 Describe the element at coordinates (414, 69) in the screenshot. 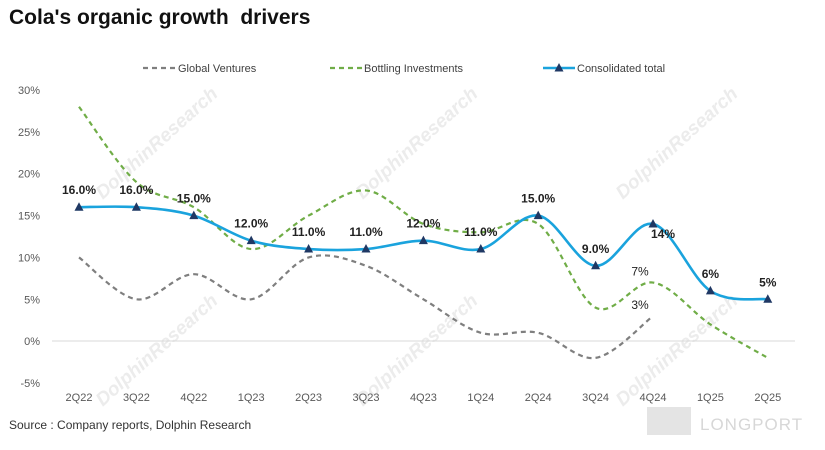

I see `legend-label: Bottling Investments` at that location.